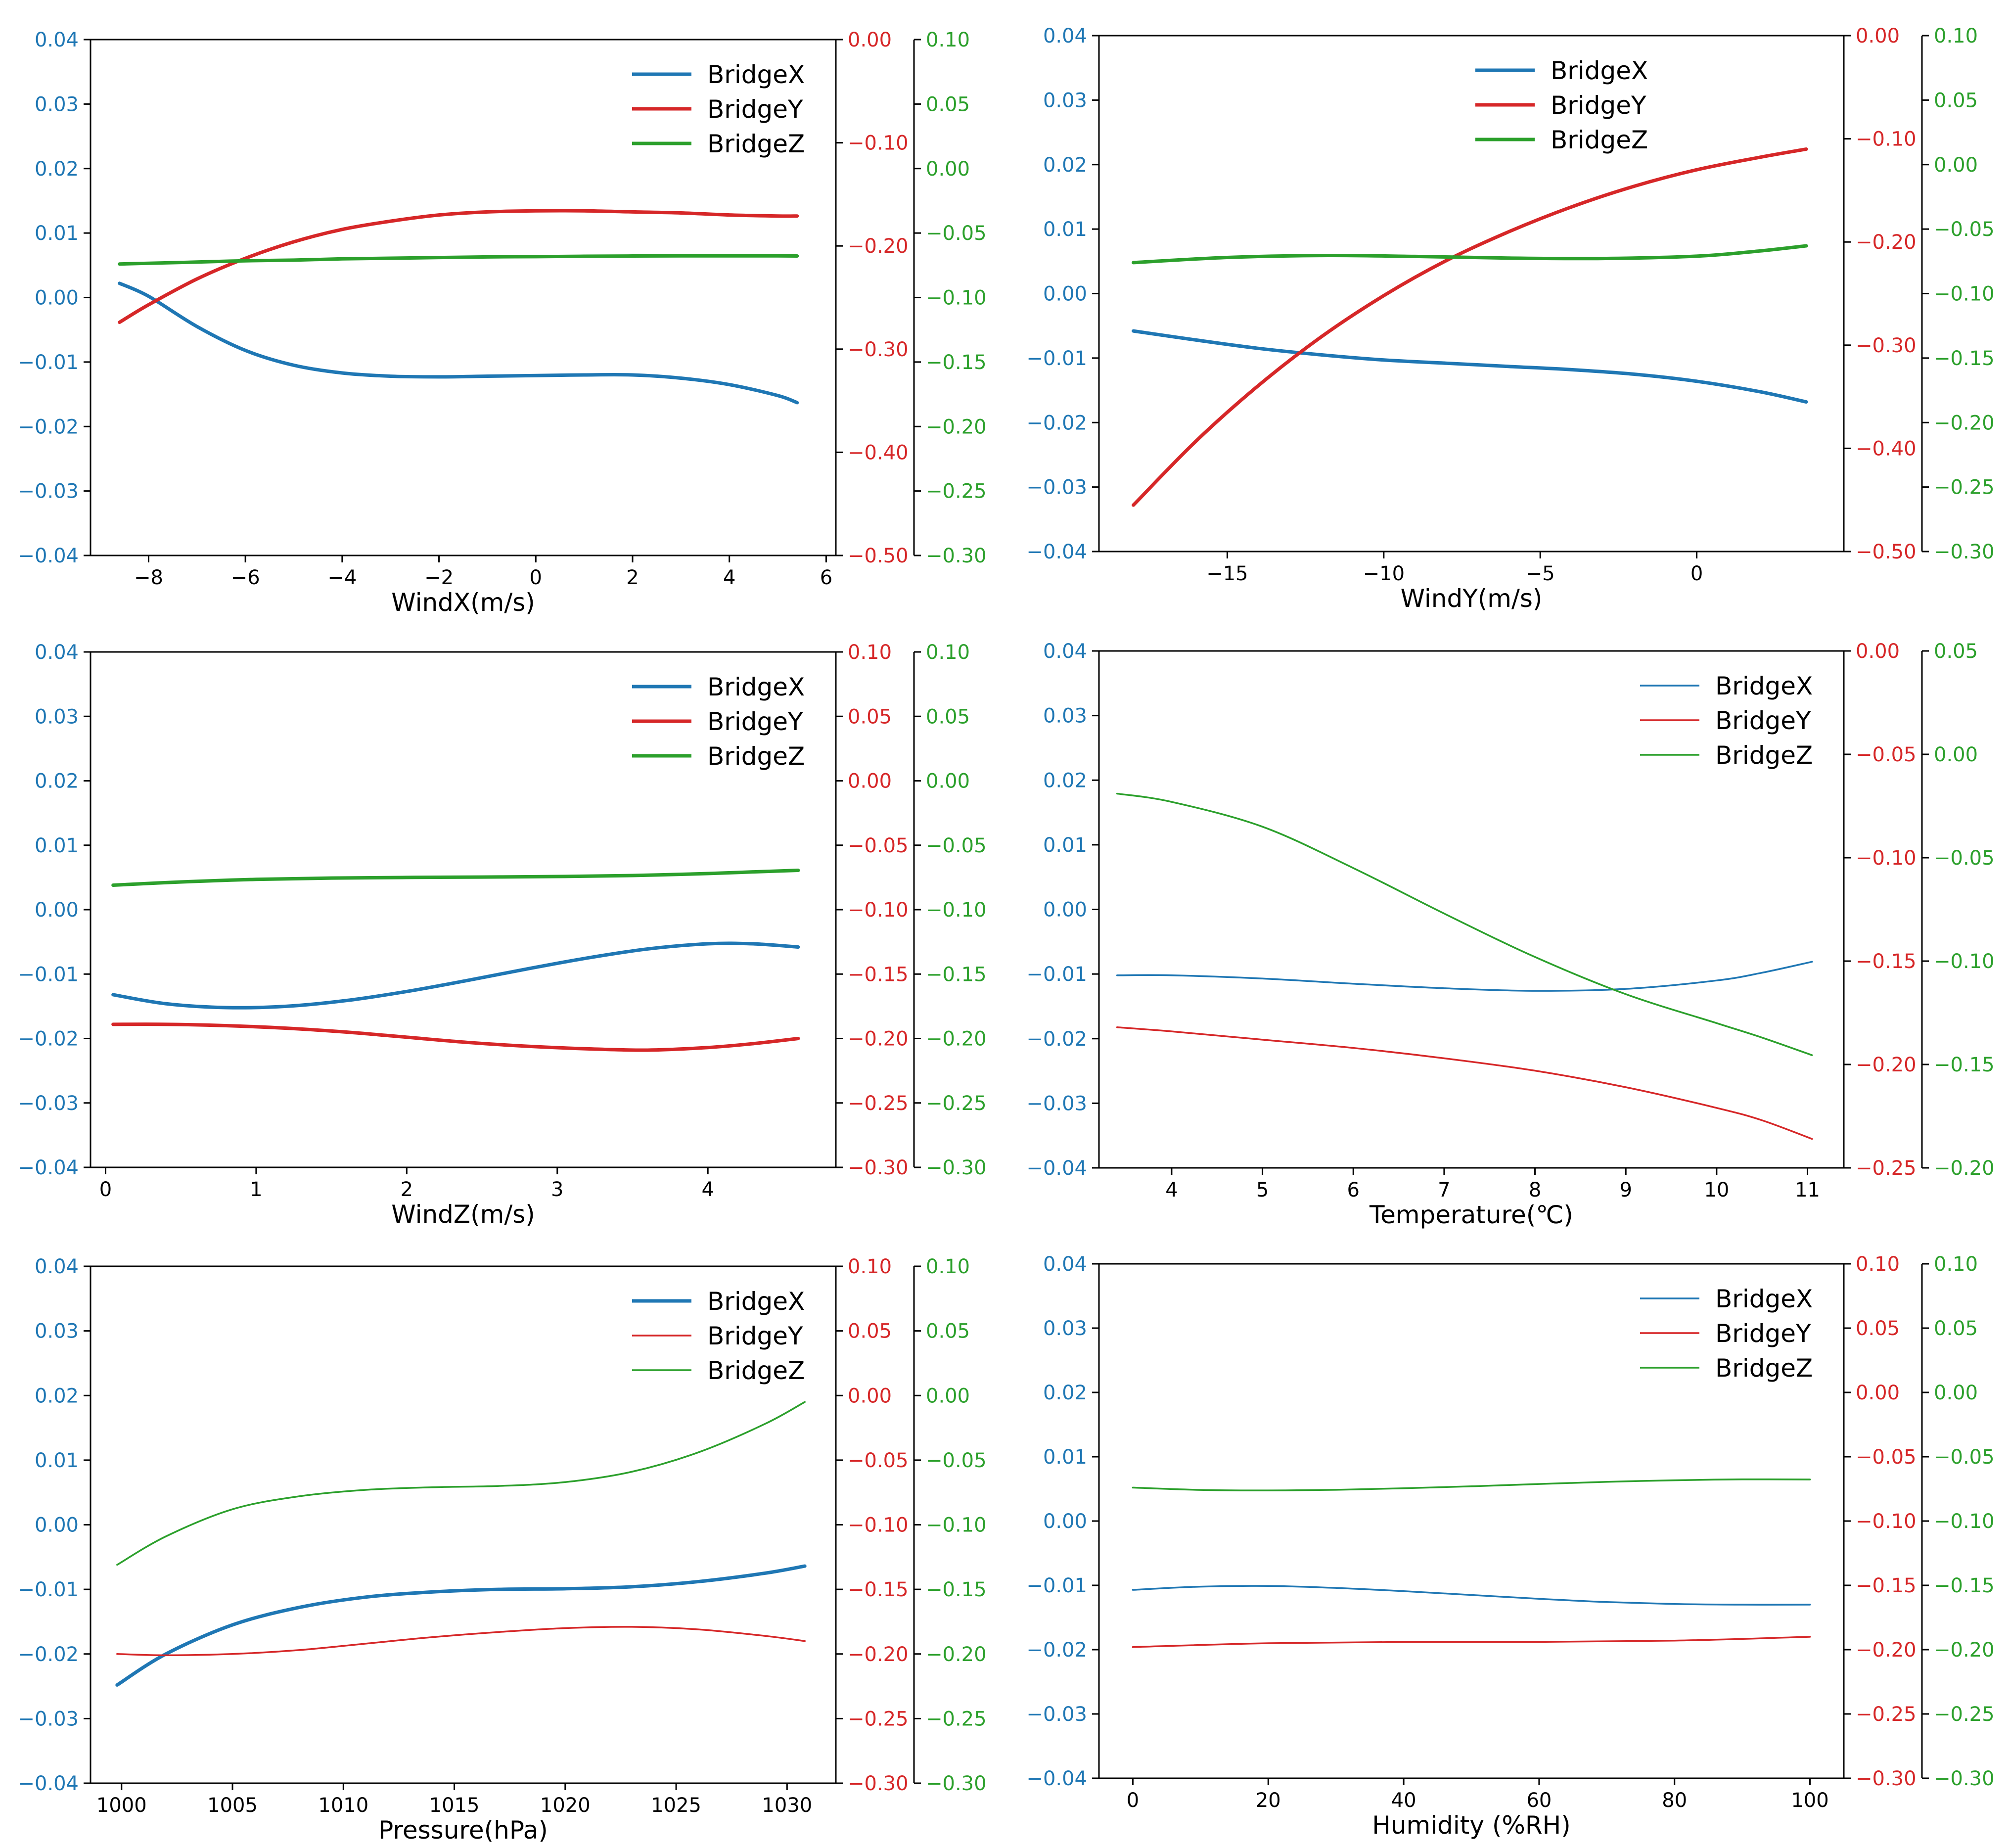  I want to click on y-tick-label-left: 0.03, so click(1065, 1328).